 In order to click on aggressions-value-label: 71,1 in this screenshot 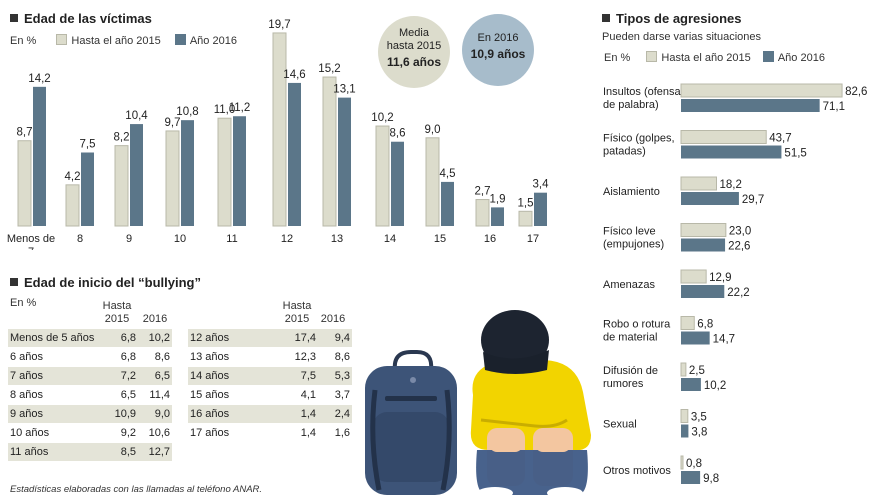, I will do `click(834, 107)`.